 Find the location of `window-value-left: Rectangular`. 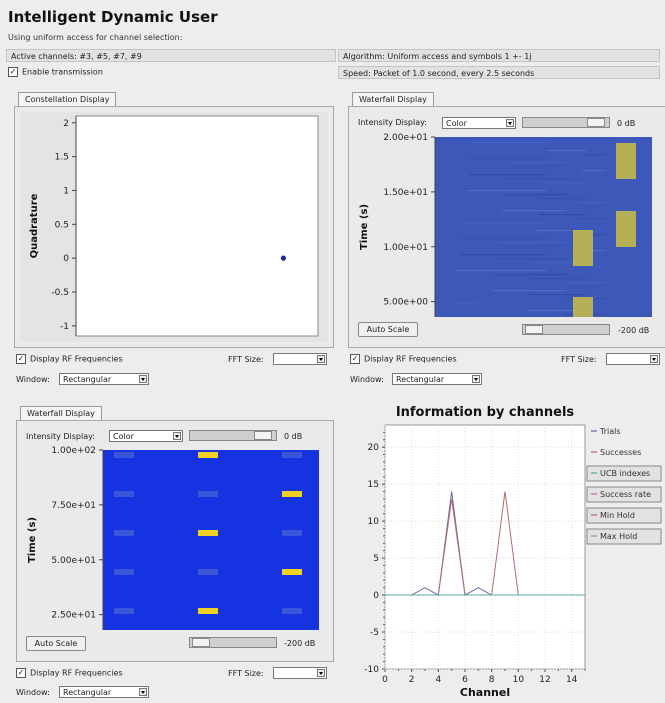

window-value-left: Rectangular is located at coordinates (87, 379).